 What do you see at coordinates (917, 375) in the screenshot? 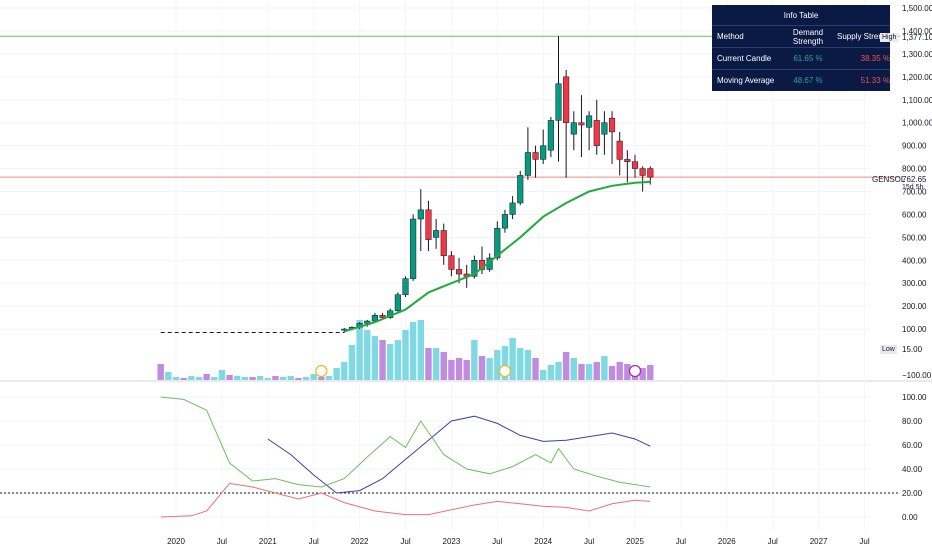
I see `price-tick-label: −100.00` at bounding box center [917, 375].